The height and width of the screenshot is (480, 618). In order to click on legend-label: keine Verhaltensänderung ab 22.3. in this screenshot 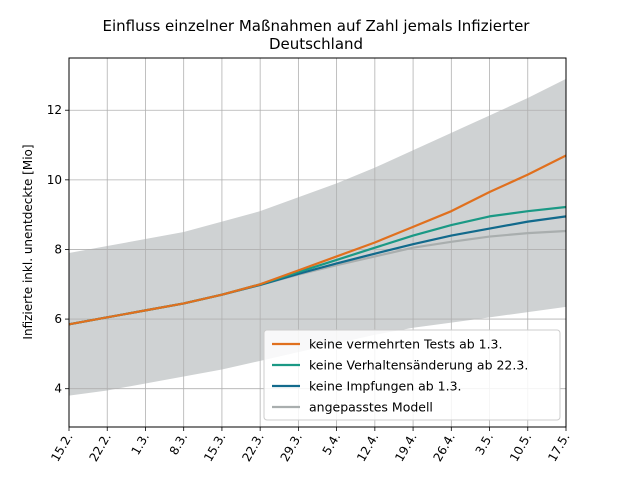, I will do `click(418, 365)`.